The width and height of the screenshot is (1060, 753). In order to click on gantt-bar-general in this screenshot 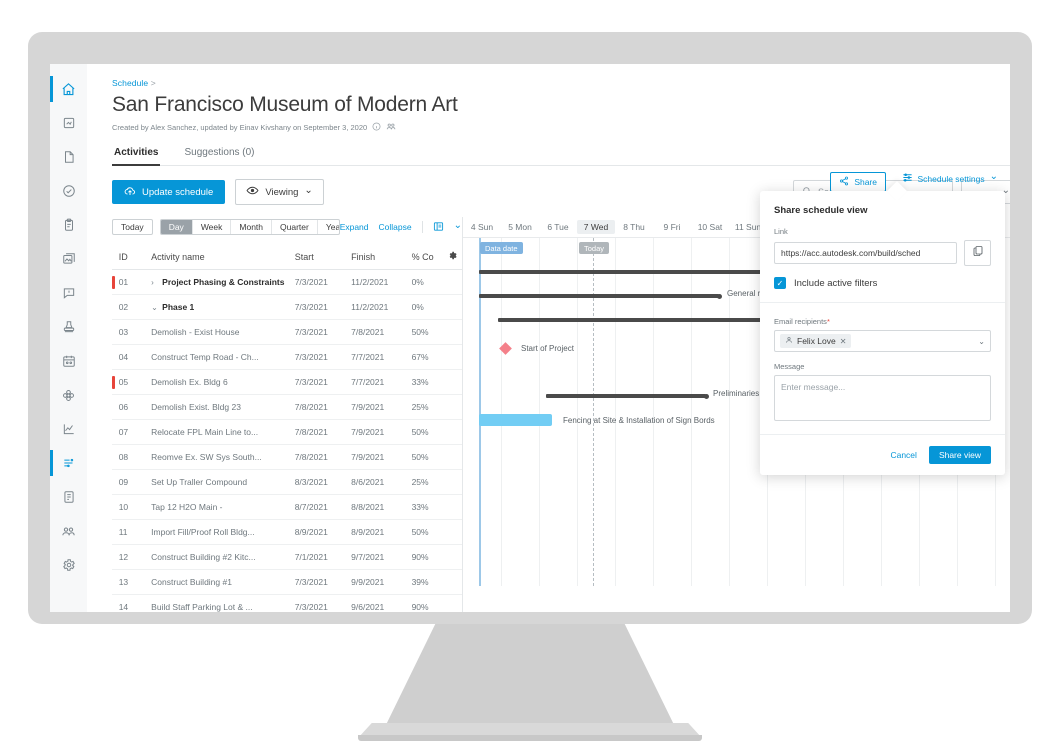, I will do `click(599, 296)`.